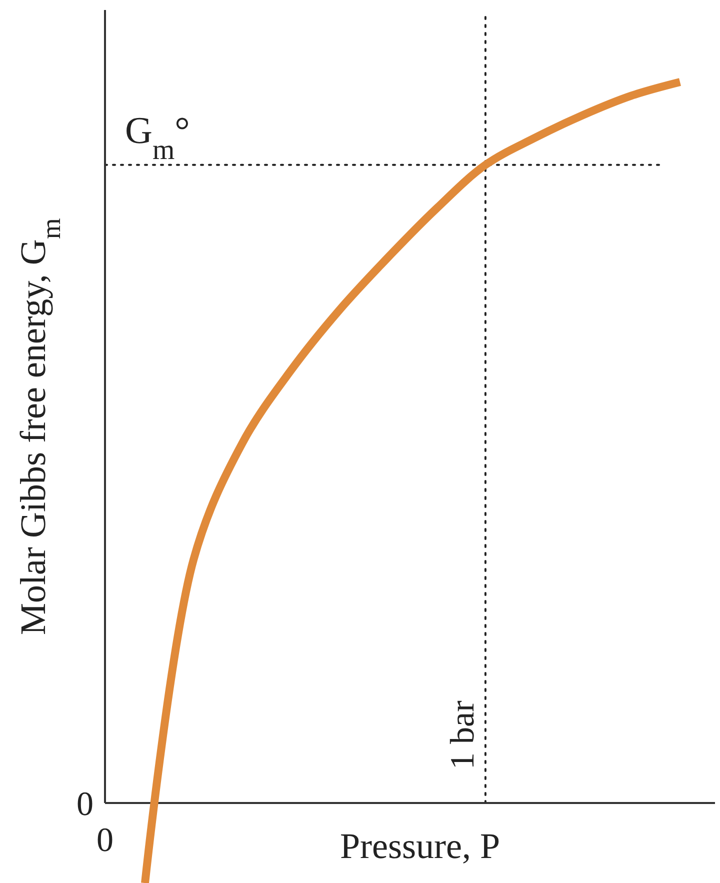 The height and width of the screenshot is (883, 720). Describe the element at coordinates (85, 804) in the screenshot. I see `text: 0` at that location.